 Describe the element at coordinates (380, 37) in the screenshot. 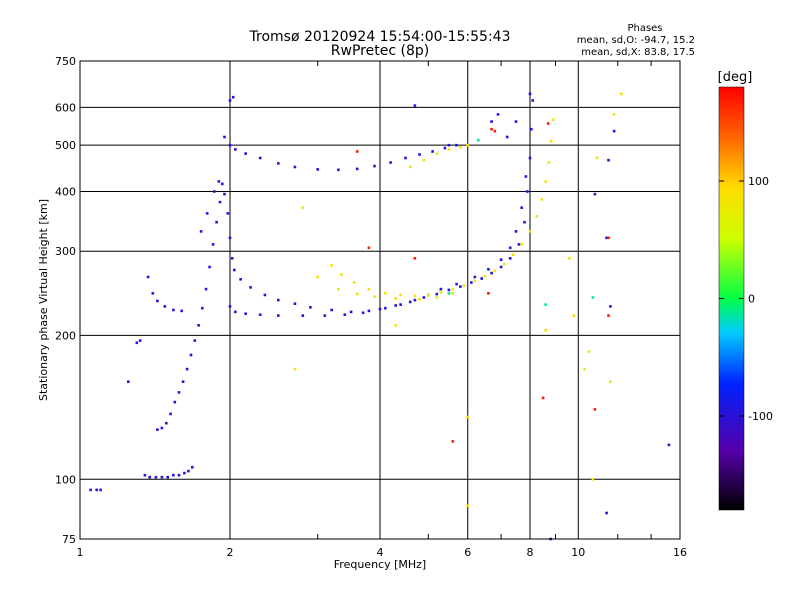

I see `chart-title: Tromsø 20120924 15:54:00-15:55:43` at that location.